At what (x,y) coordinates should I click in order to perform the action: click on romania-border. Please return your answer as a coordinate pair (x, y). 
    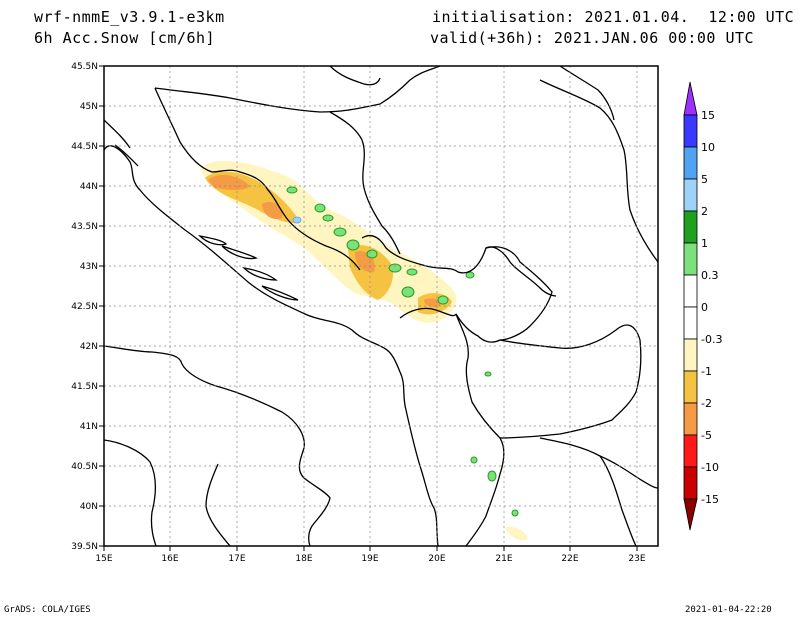
    Looking at the image, I should click on (587, 93).